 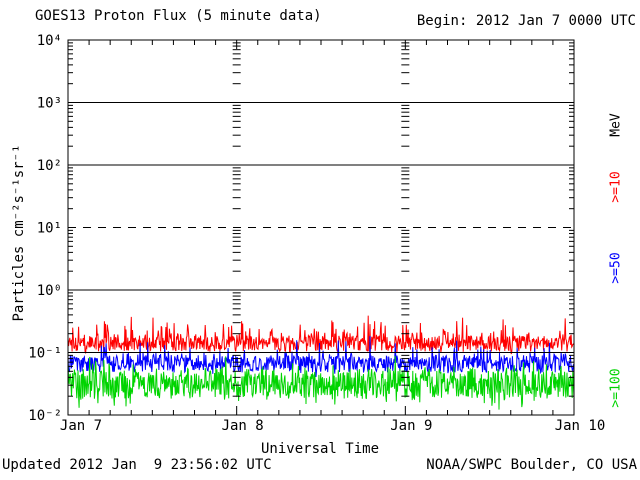 What do you see at coordinates (49, 41) in the screenshot?
I see `y-tick-label: 10⁴` at bounding box center [49, 41].